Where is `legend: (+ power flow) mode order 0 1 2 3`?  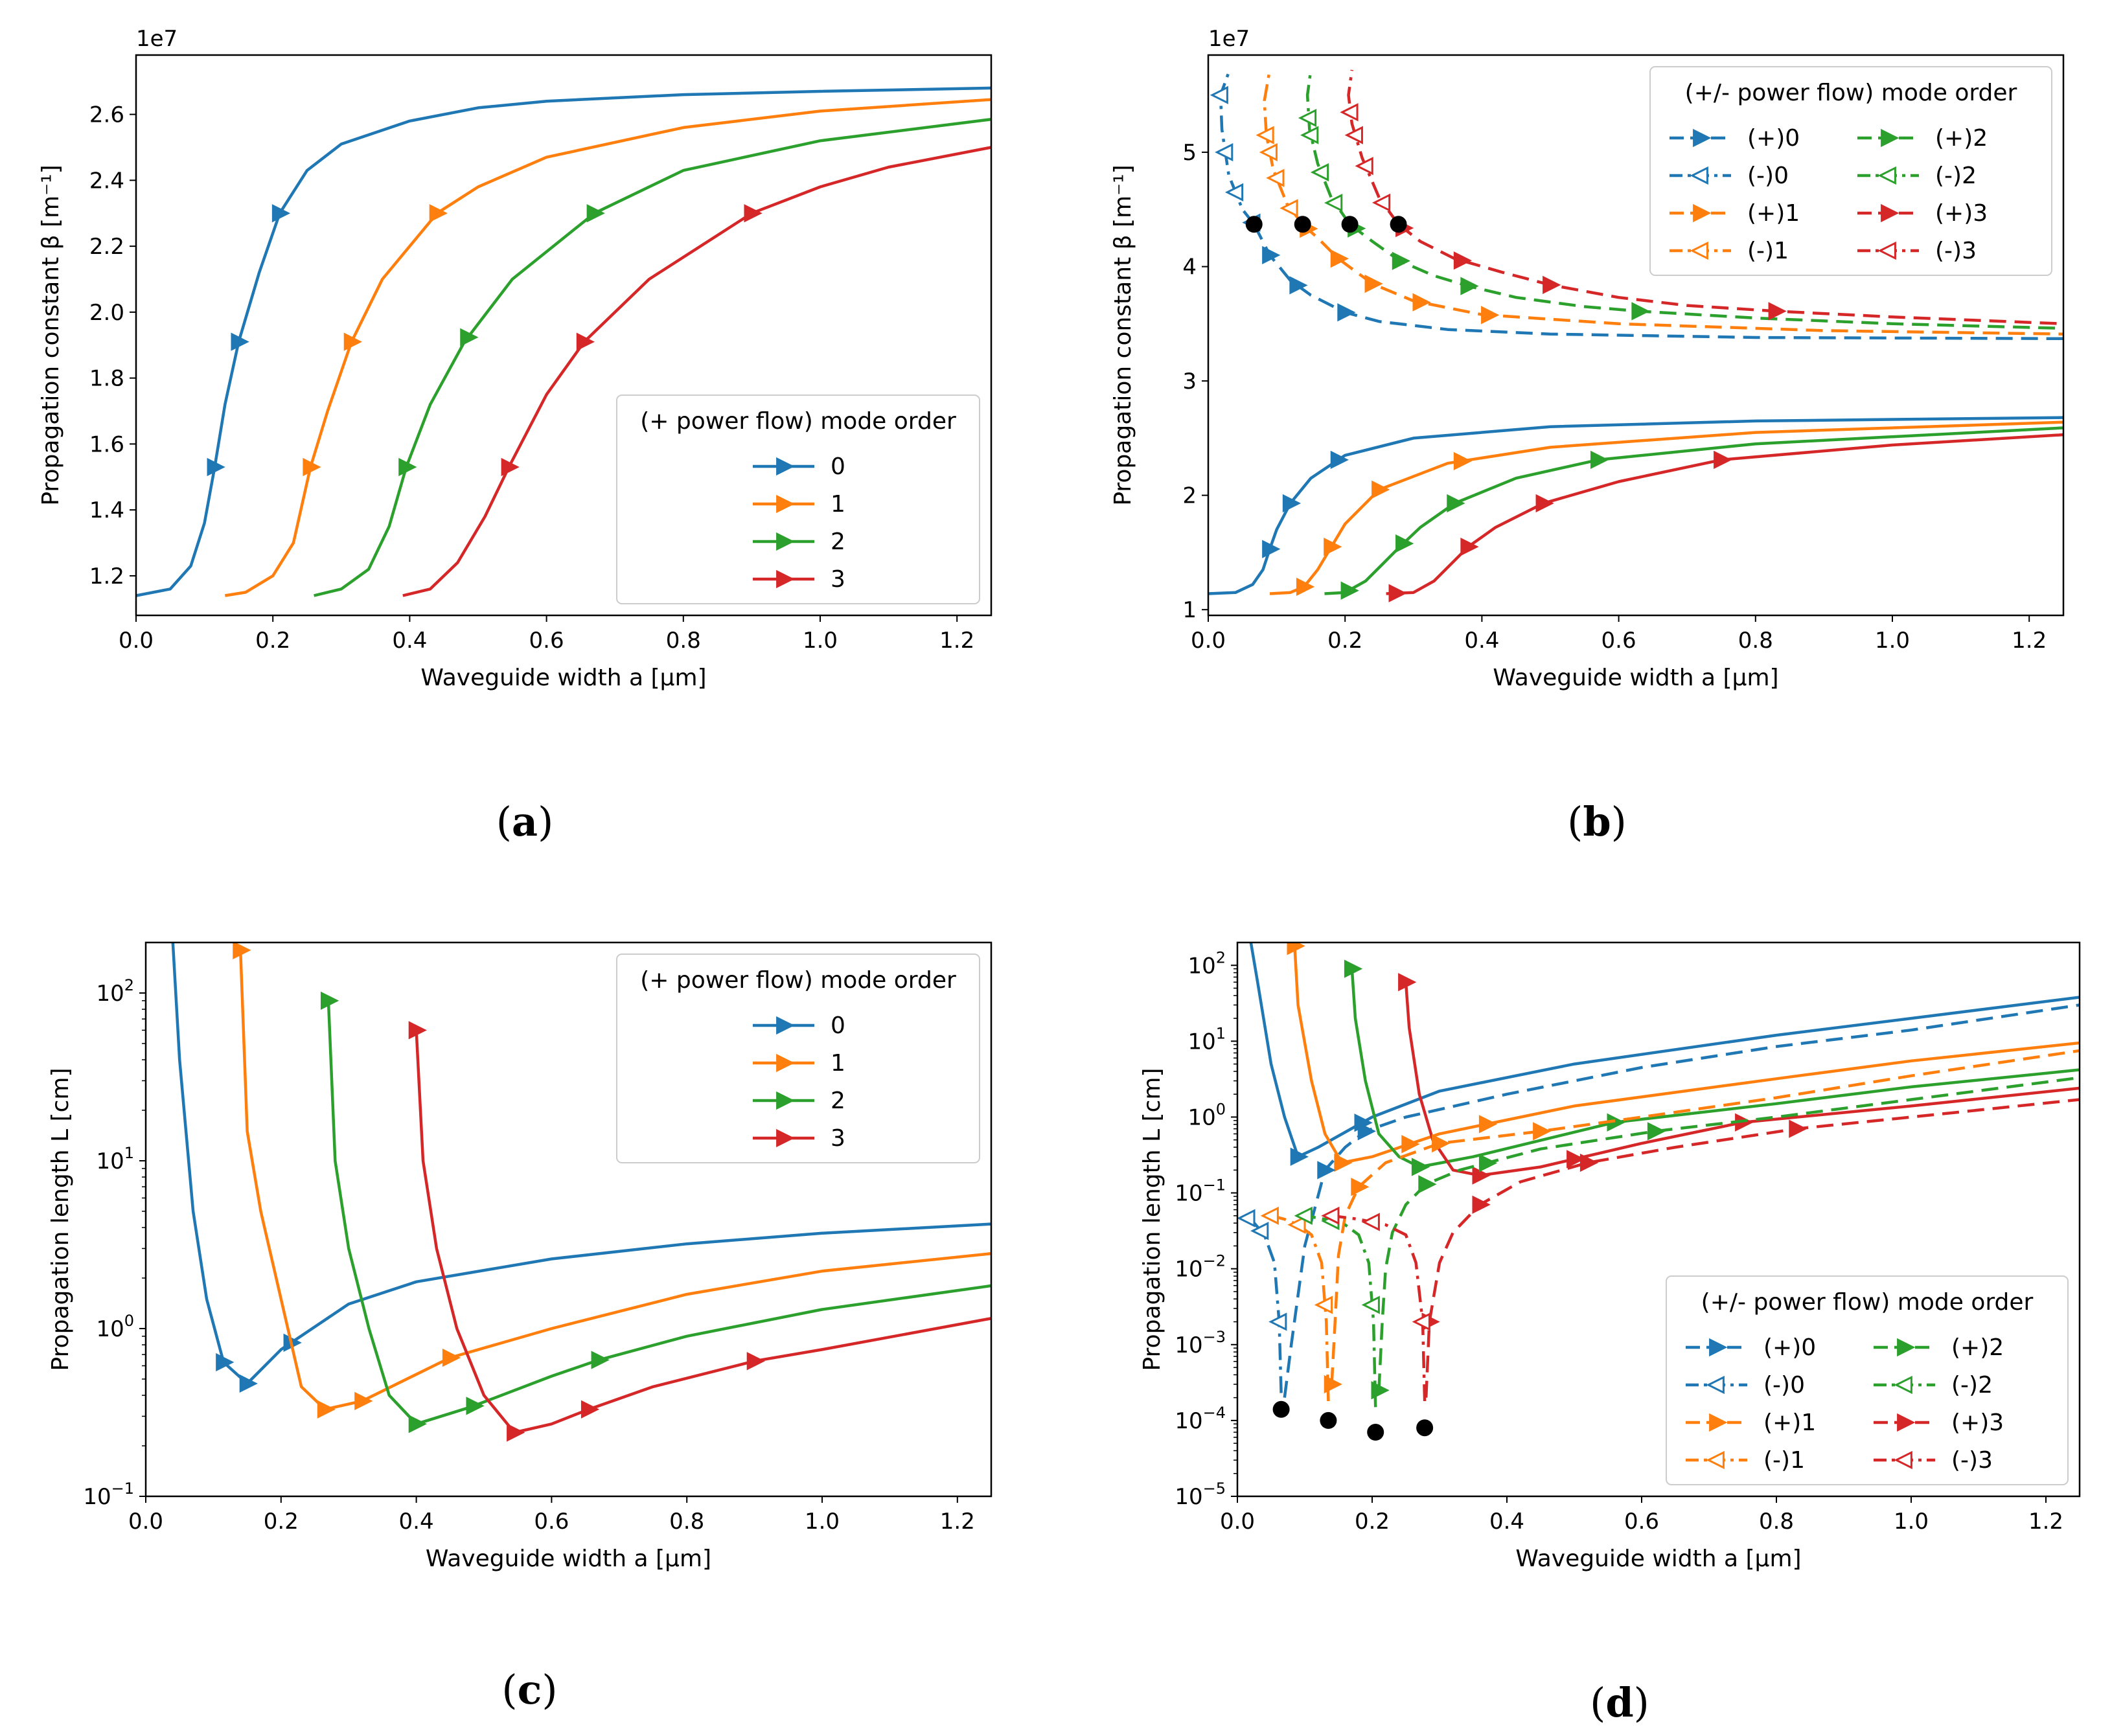
legend: (+ power flow) mode order 0 1 2 3 is located at coordinates (798, 1058).